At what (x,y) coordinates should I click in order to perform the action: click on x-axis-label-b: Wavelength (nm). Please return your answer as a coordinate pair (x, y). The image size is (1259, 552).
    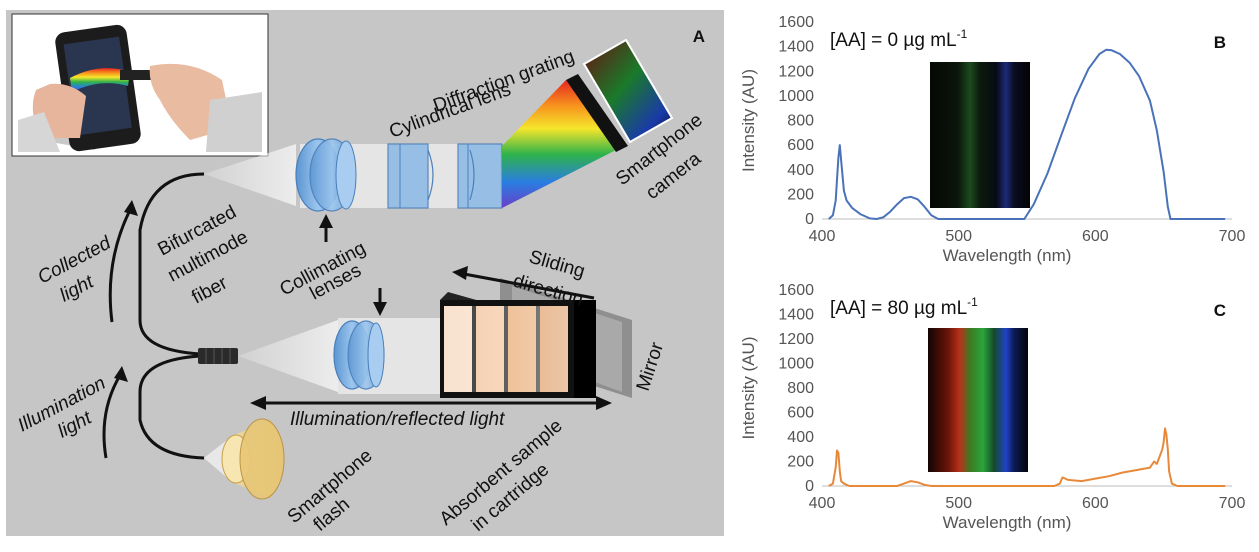
    Looking at the image, I should click on (1007, 255).